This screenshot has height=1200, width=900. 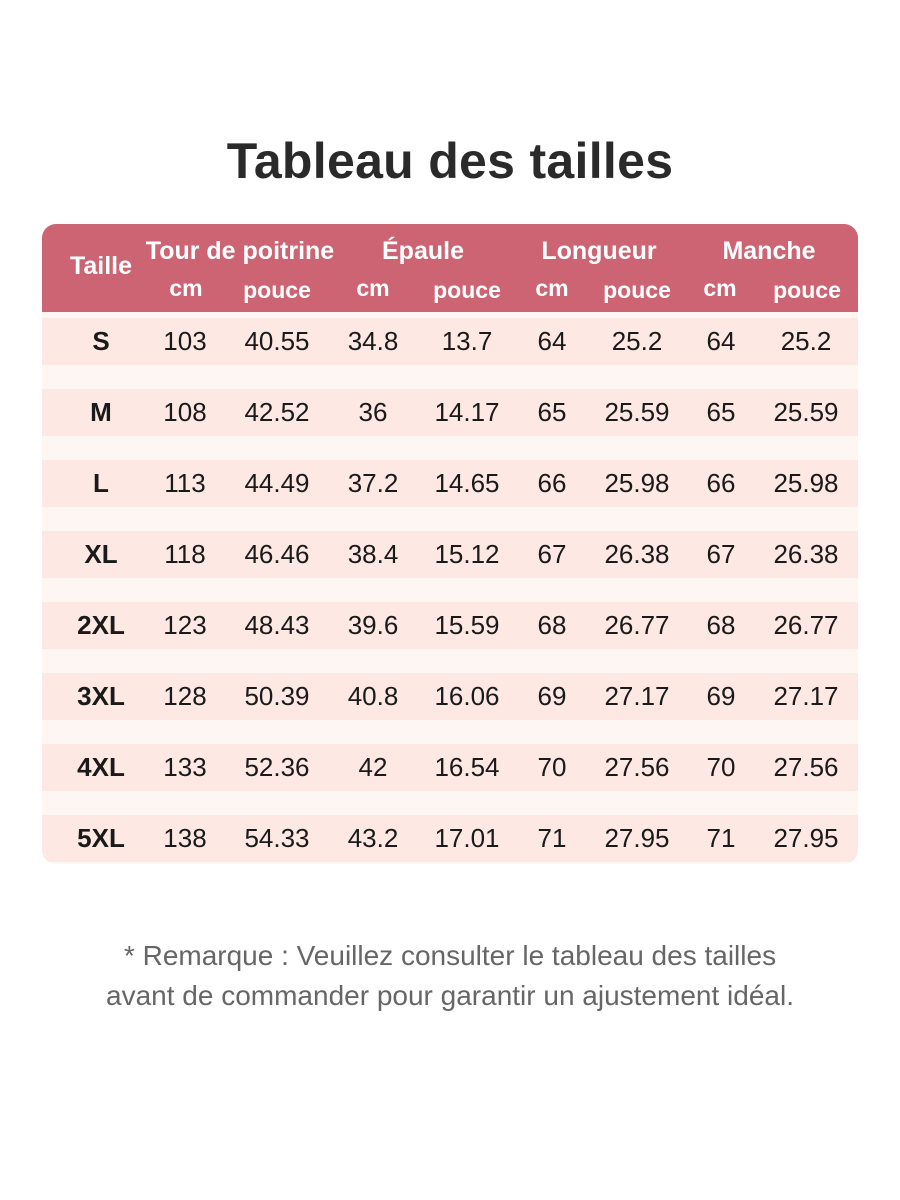 What do you see at coordinates (467, 554) in the screenshot?
I see `measurement-cell: 15.12` at bounding box center [467, 554].